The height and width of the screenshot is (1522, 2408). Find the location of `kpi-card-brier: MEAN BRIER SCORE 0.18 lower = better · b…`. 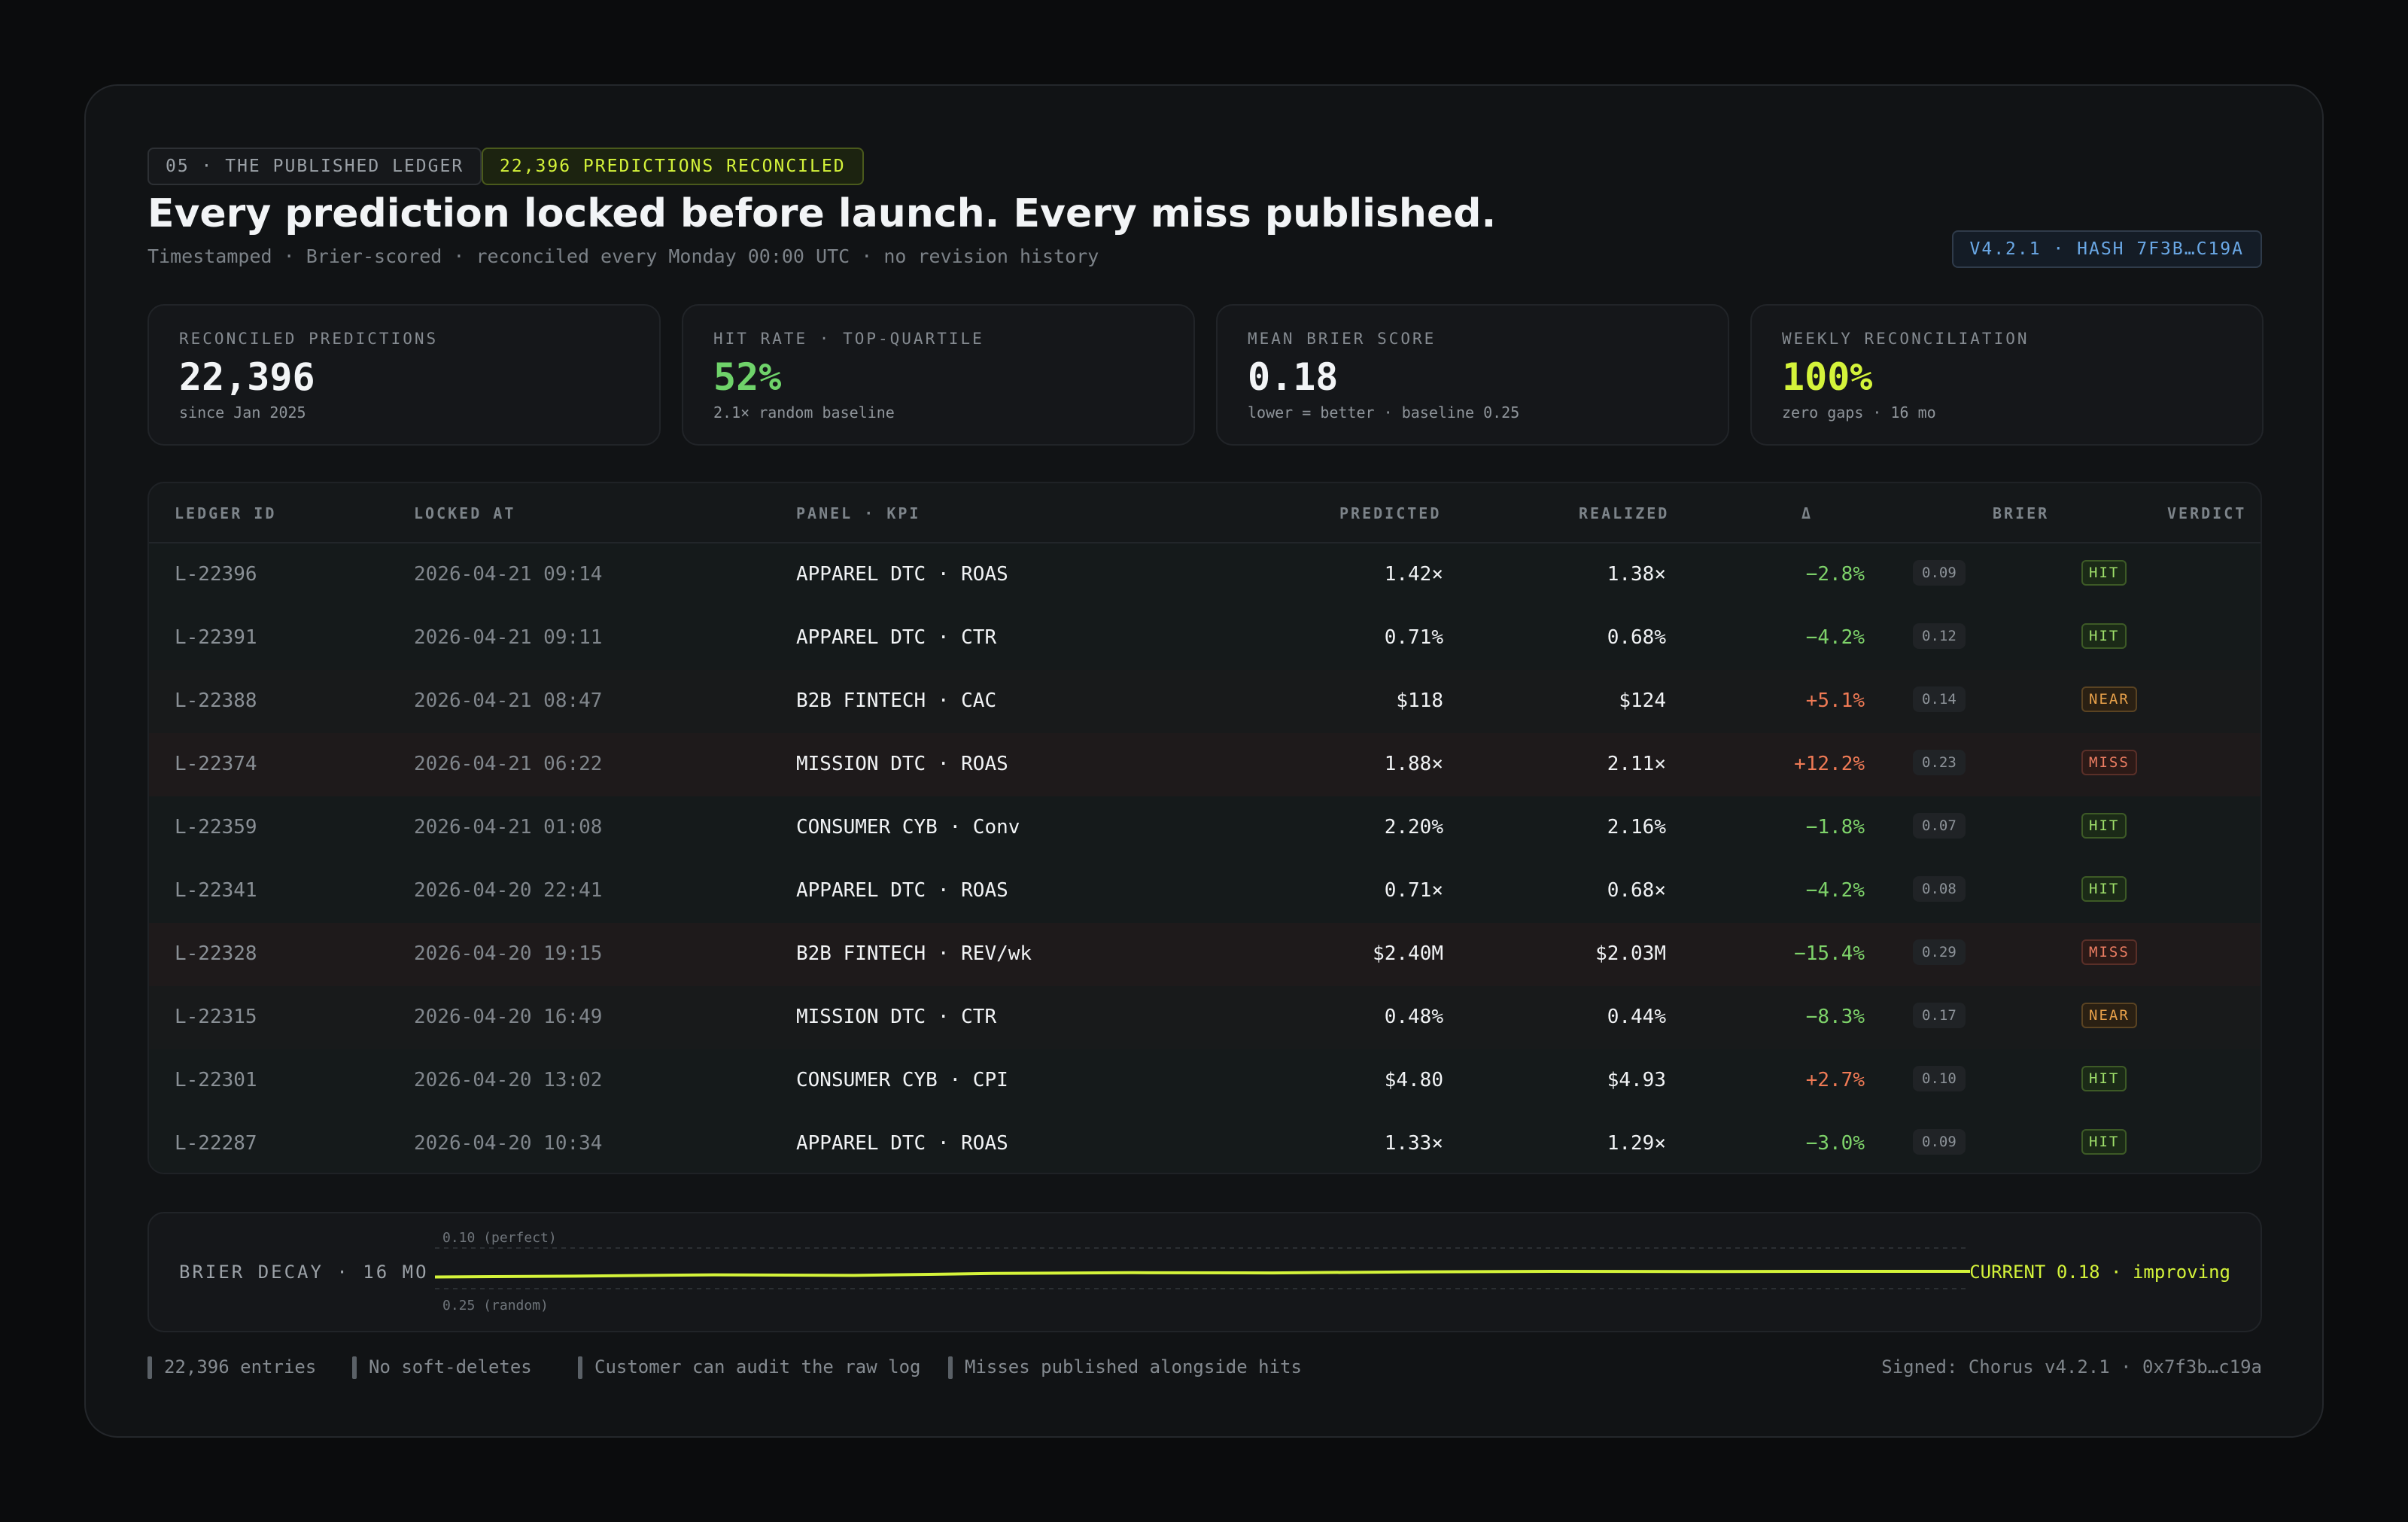

kpi-card-brier: MEAN BRIER SCORE 0.18 lower = better · b… is located at coordinates (1472, 375).